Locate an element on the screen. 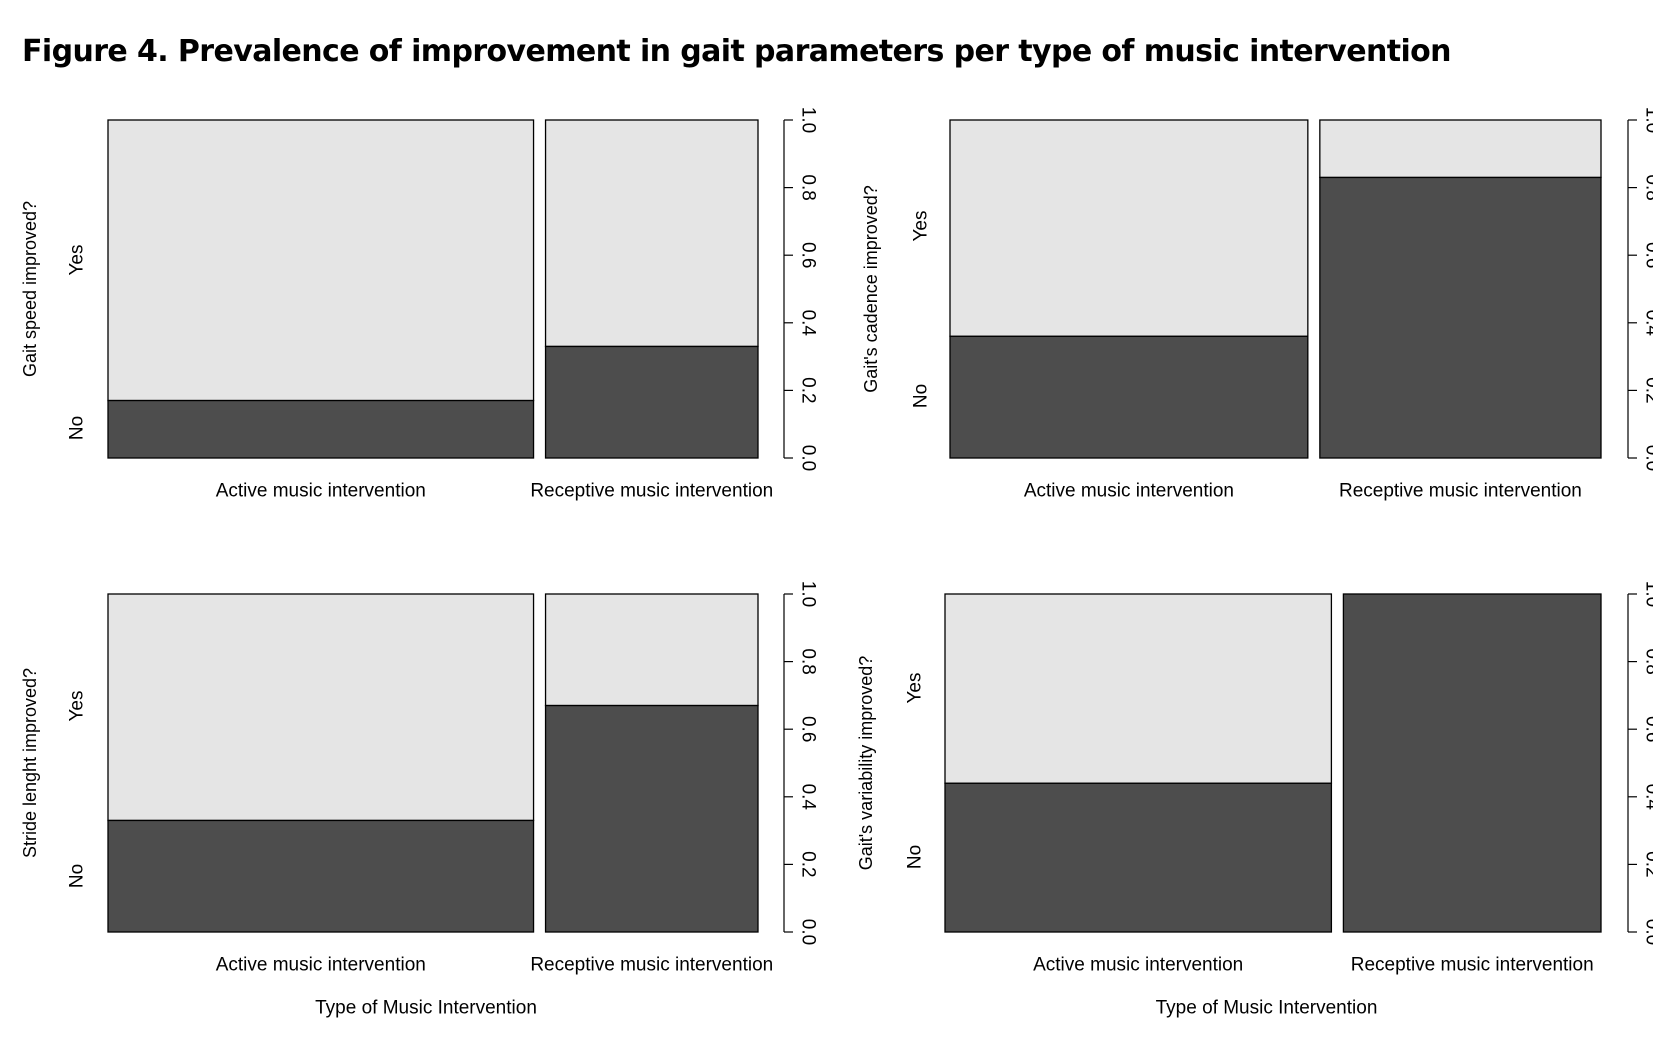  y-axis-title: Gait's variability improved? is located at coordinates (866, 763).